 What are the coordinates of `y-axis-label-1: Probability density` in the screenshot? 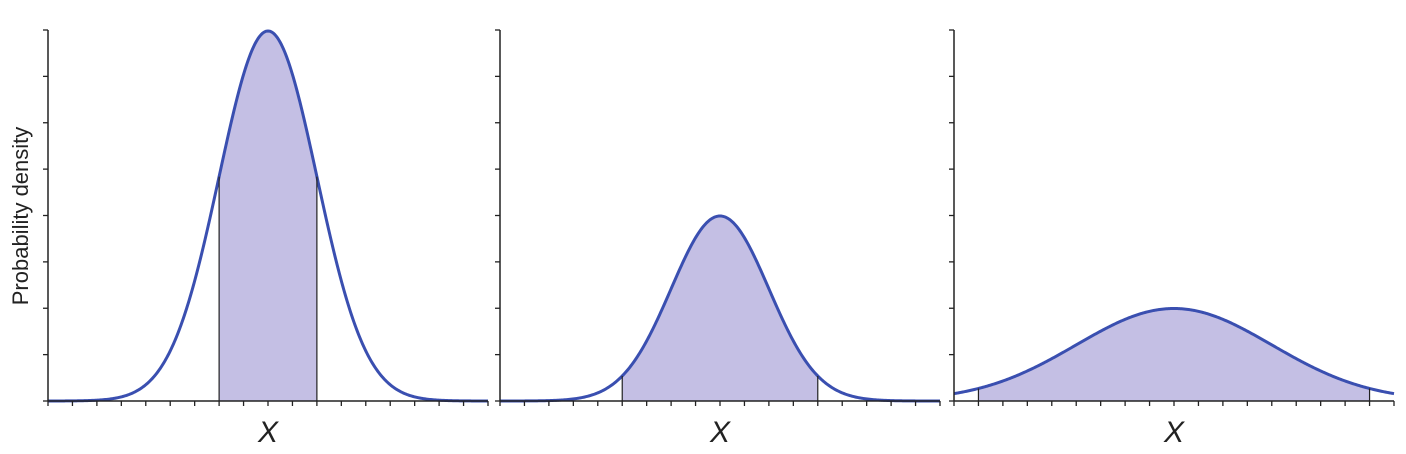 It's located at (20, 216).